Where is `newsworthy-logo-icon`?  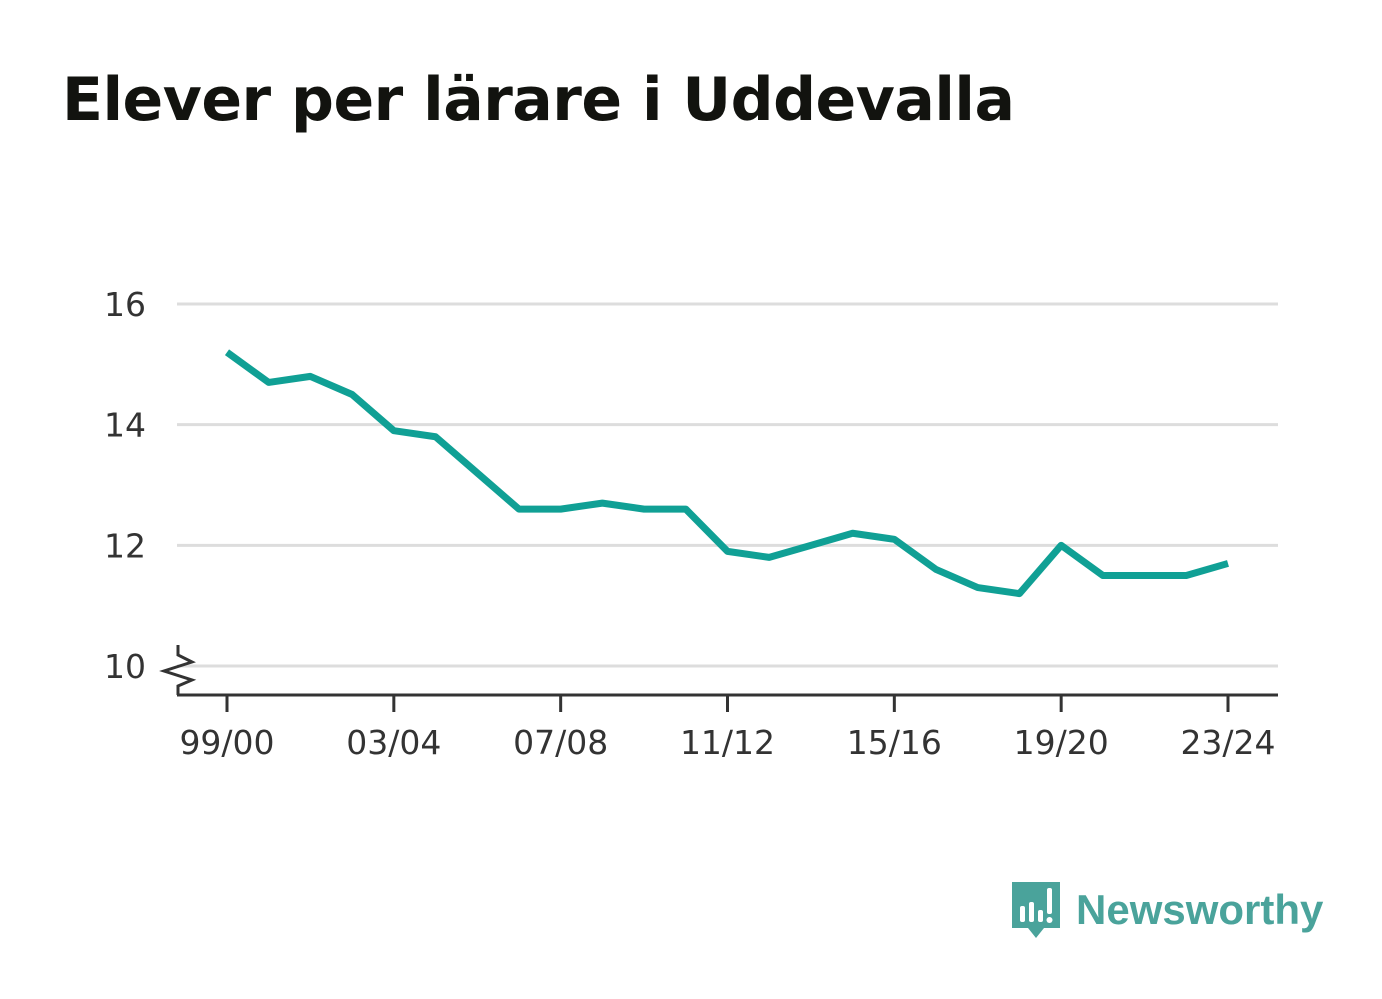 newsworthy-logo-icon is located at coordinates (1036, 910).